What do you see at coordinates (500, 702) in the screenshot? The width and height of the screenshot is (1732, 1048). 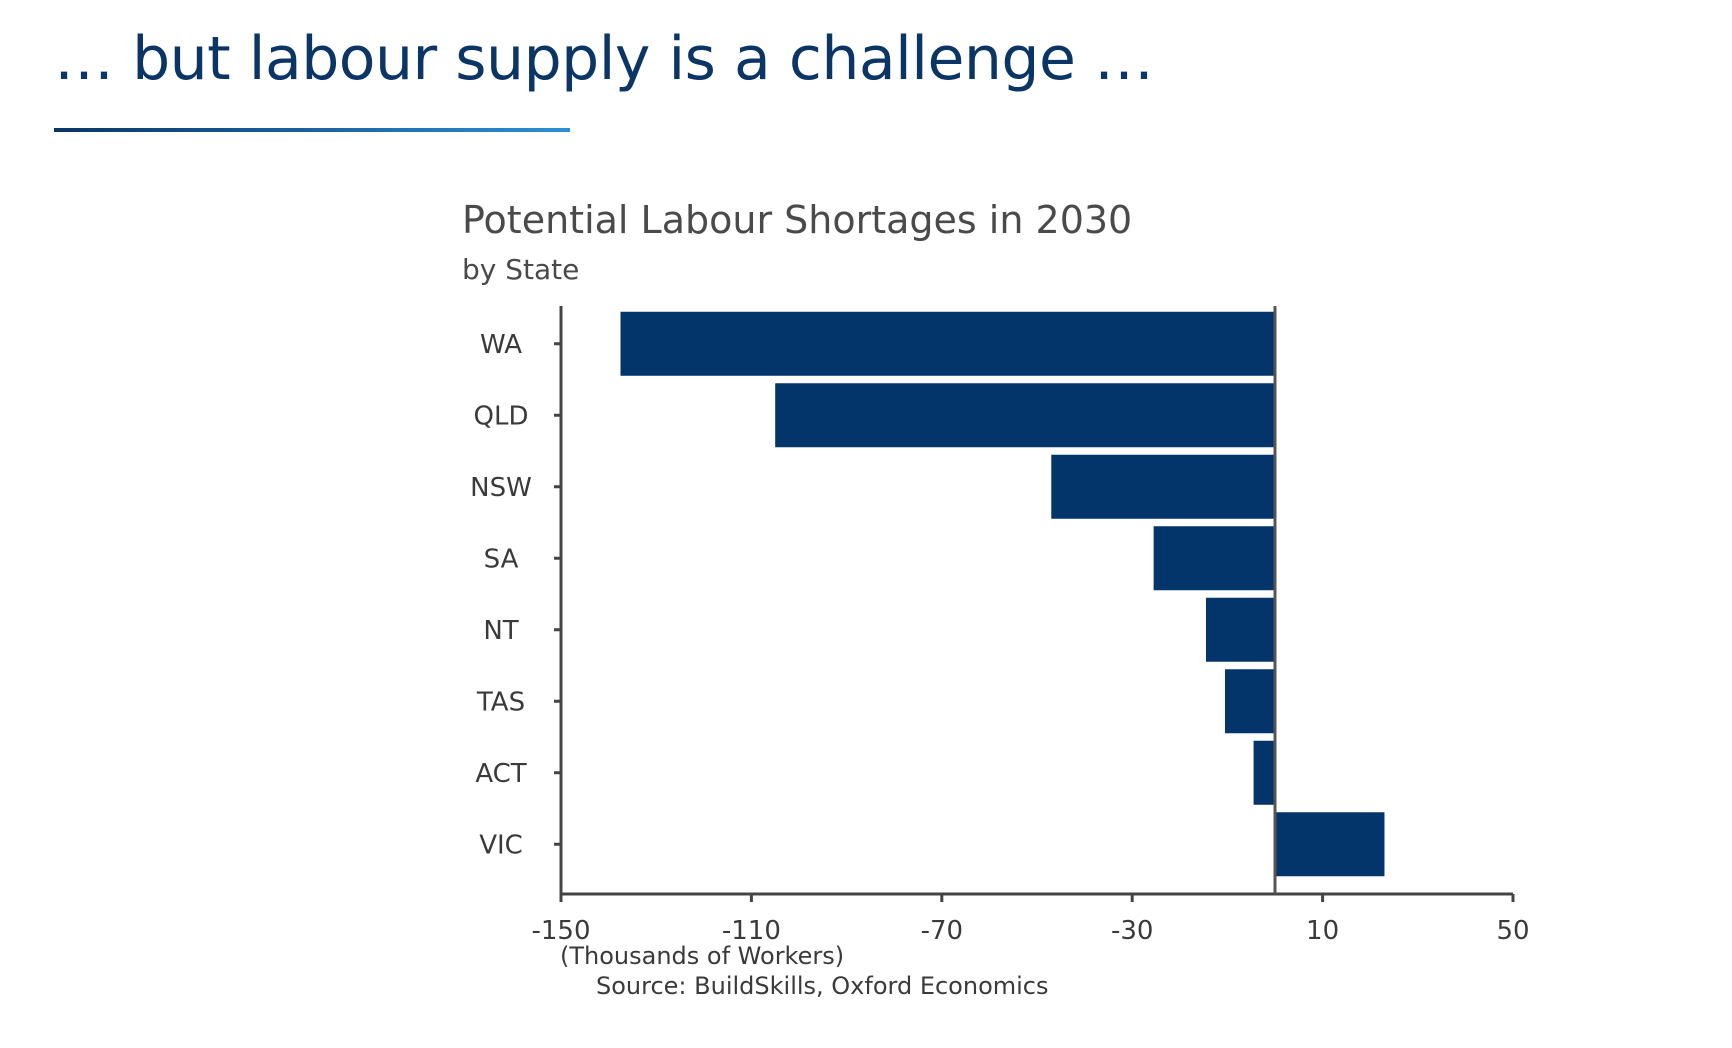 I see `category-label-tas: TAS` at bounding box center [500, 702].